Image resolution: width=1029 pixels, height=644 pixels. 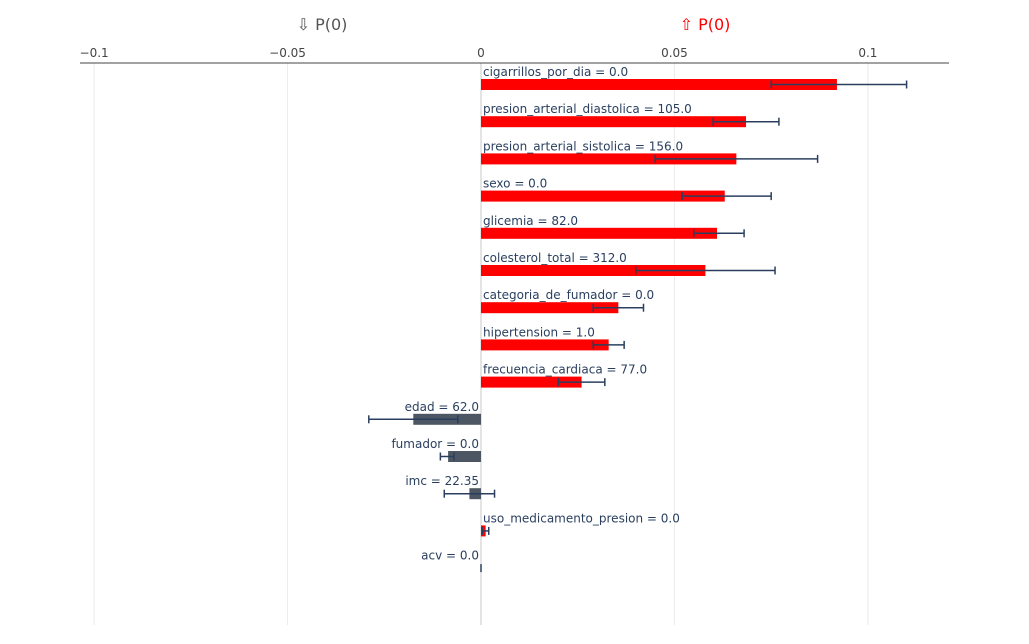 I want to click on bar-label: presion_arterial_sistolica = 156.0, so click(x=583, y=146).